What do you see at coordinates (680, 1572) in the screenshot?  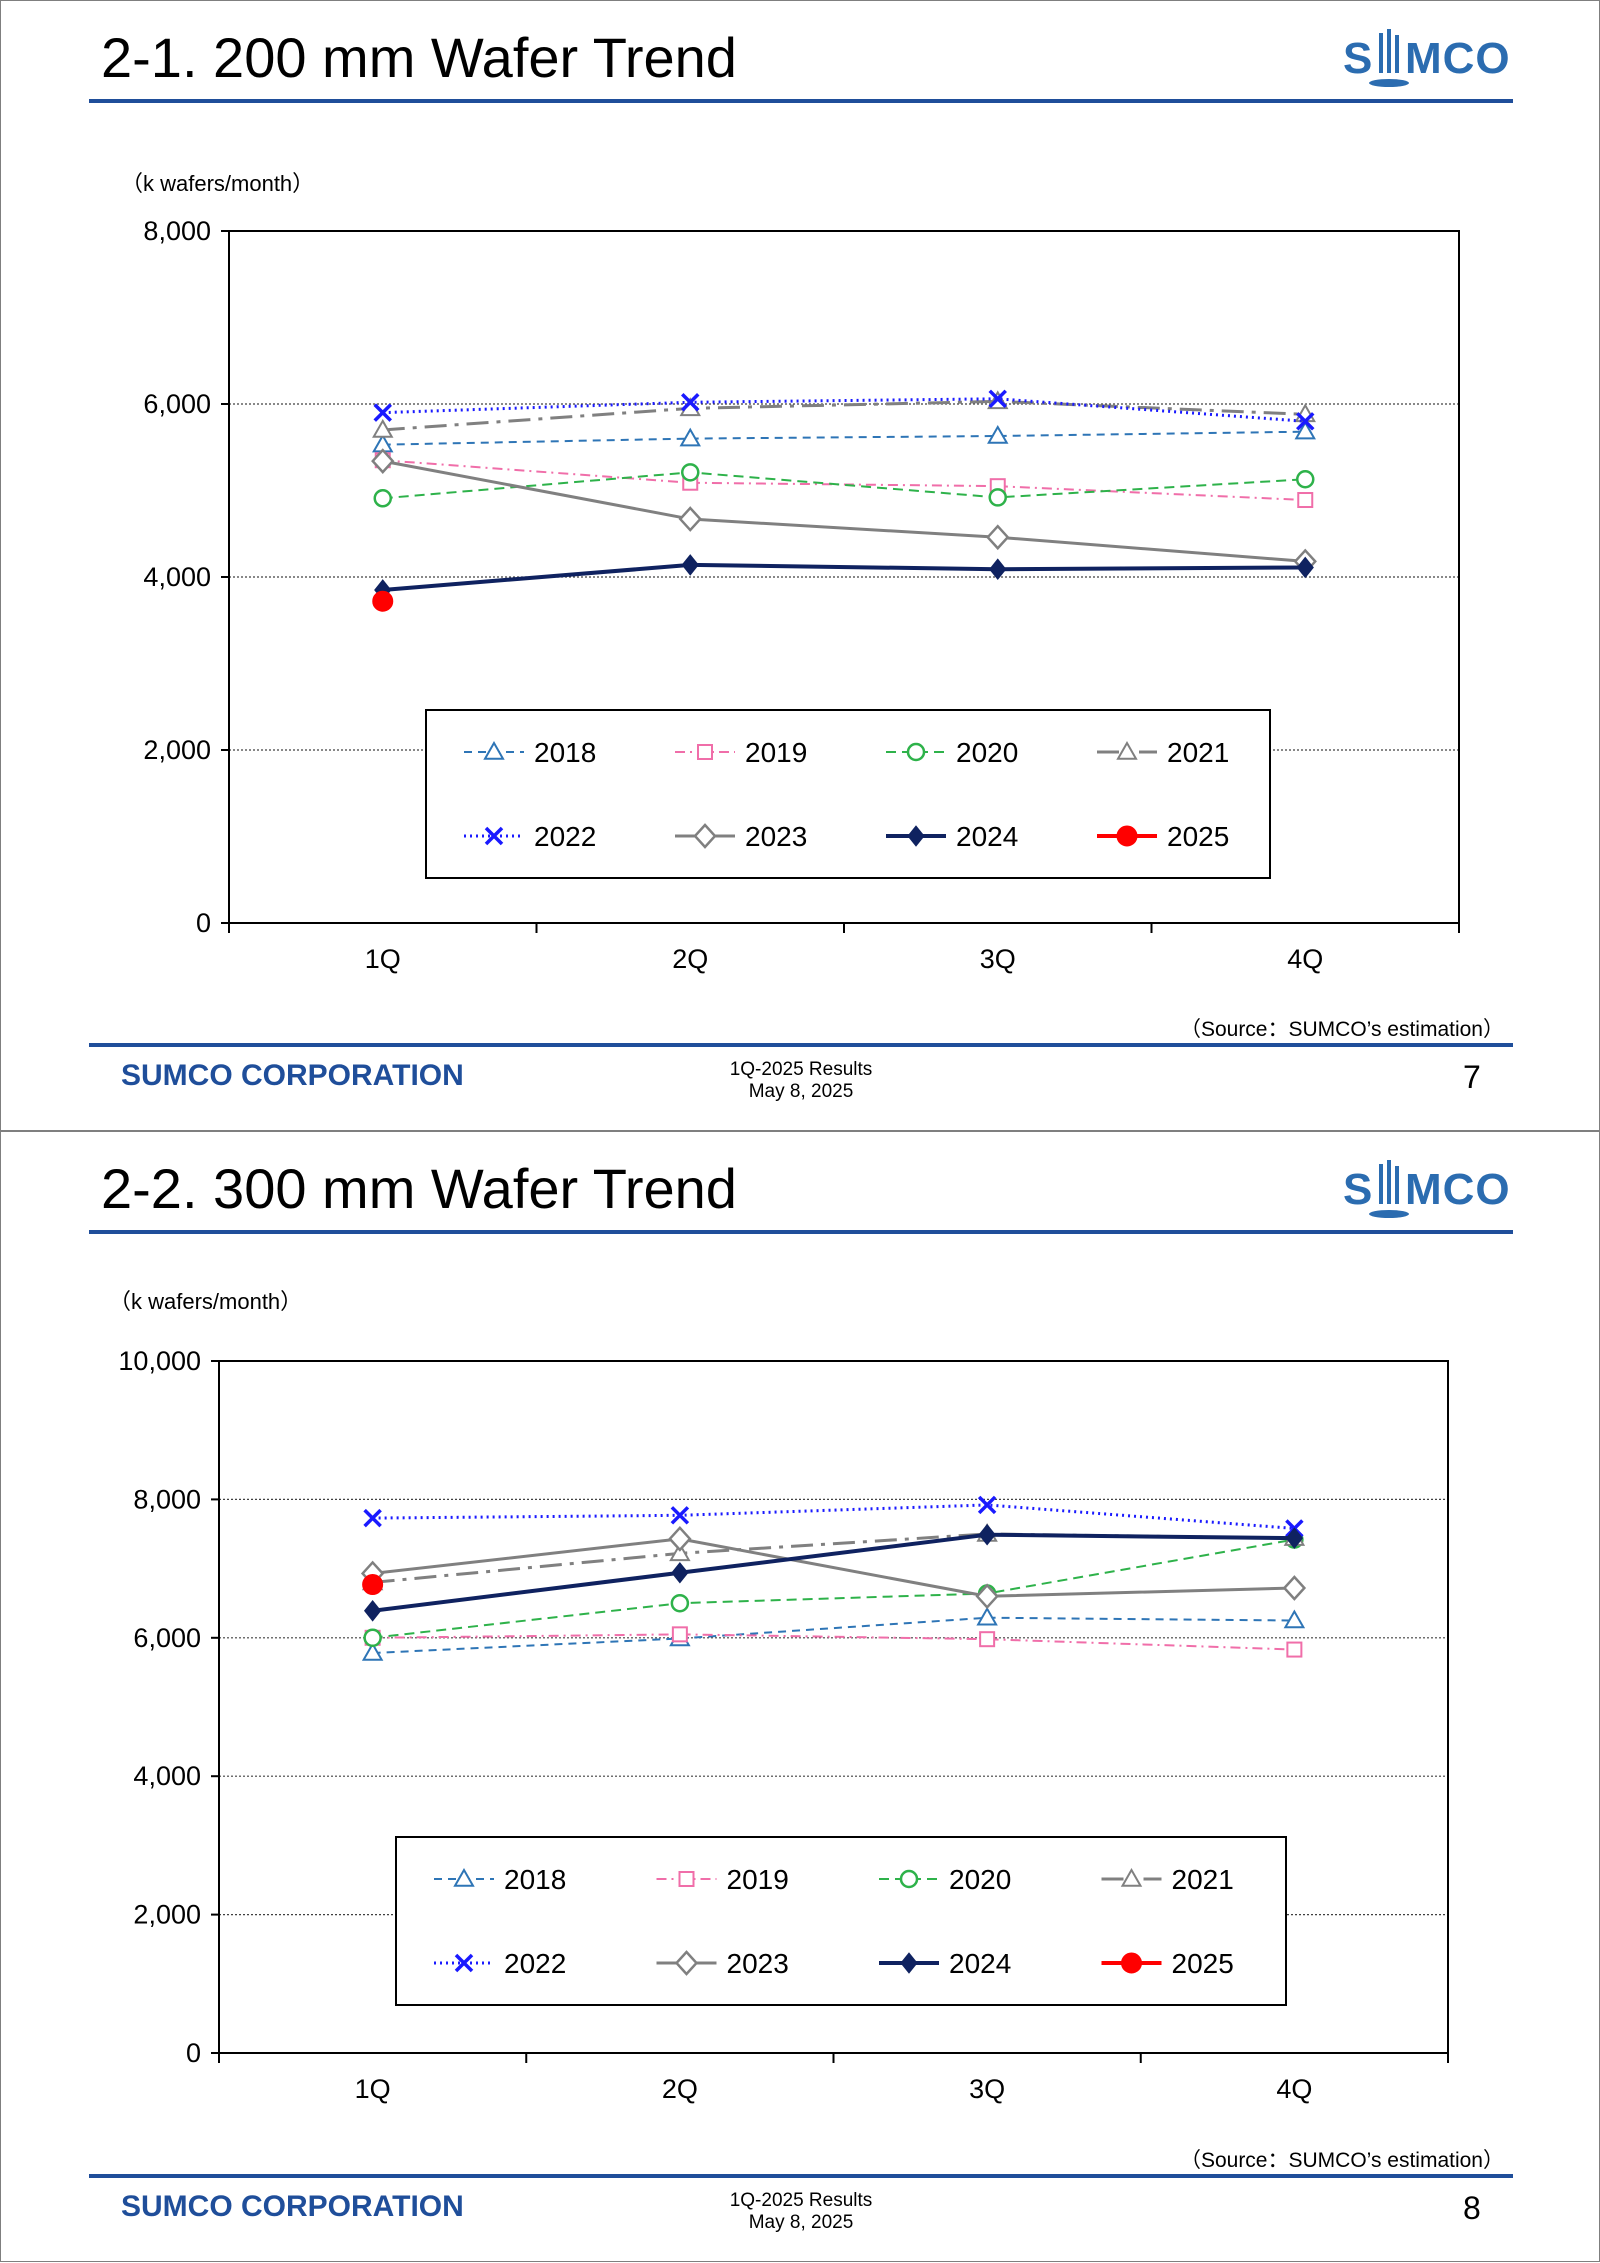 I see `data-point-2024` at bounding box center [680, 1572].